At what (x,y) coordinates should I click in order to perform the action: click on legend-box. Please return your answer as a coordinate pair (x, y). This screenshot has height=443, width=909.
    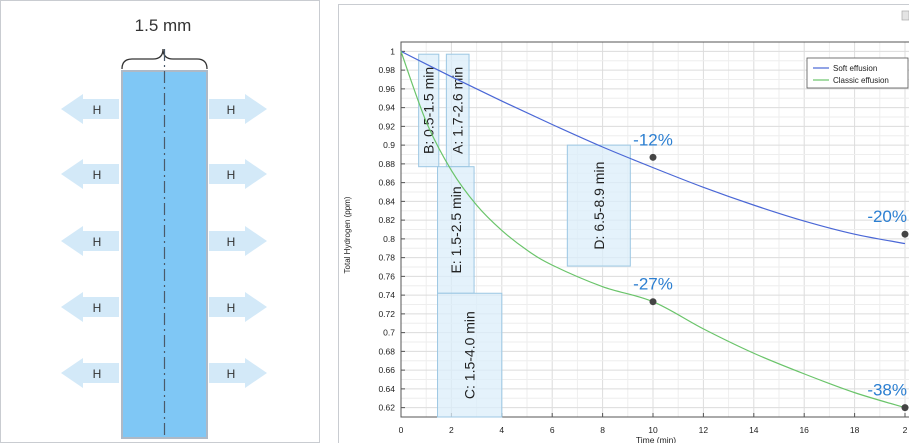
    Looking at the image, I should click on (857, 73).